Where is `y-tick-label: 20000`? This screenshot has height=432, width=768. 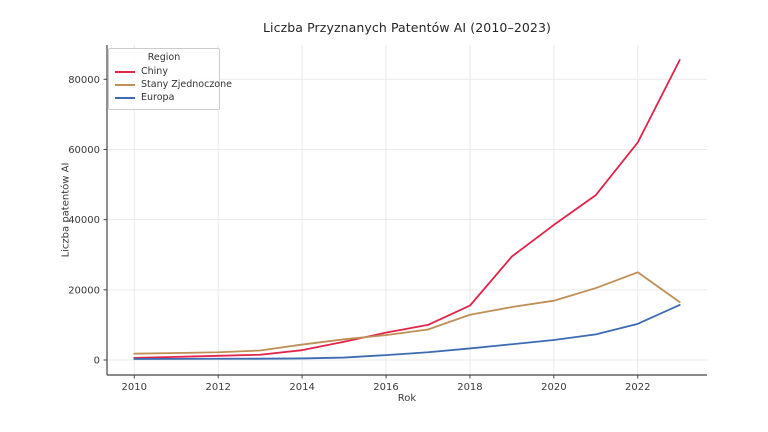
y-tick-label: 20000 is located at coordinates (84, 290).